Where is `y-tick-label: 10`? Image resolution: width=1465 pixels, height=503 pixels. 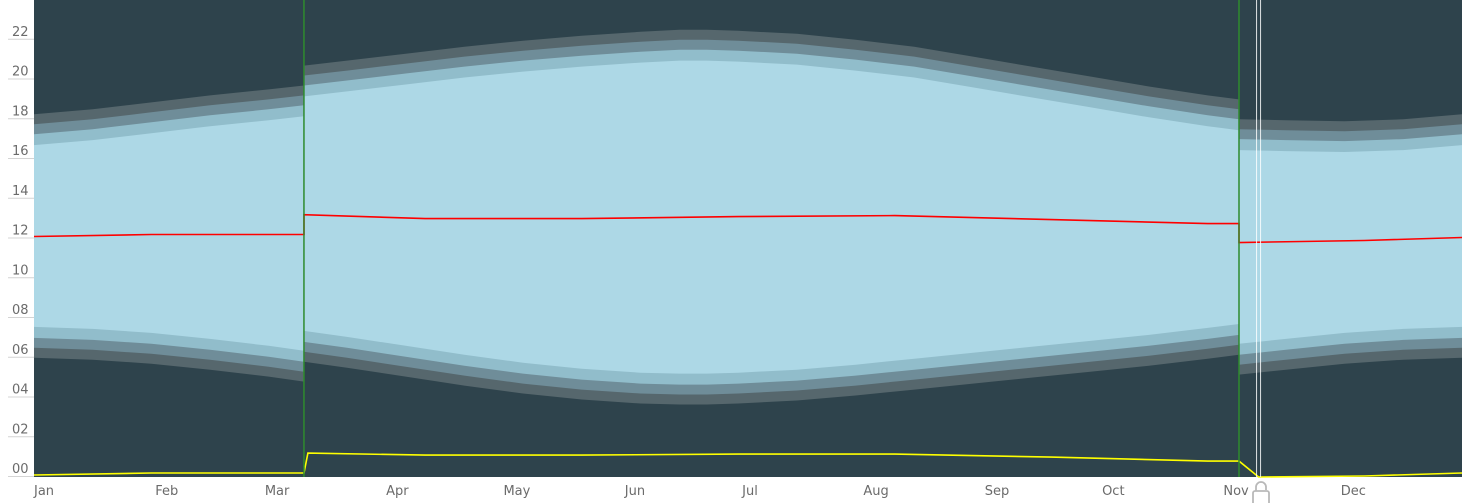 y-tick-label: 10 is located at coordinates (20, 270).